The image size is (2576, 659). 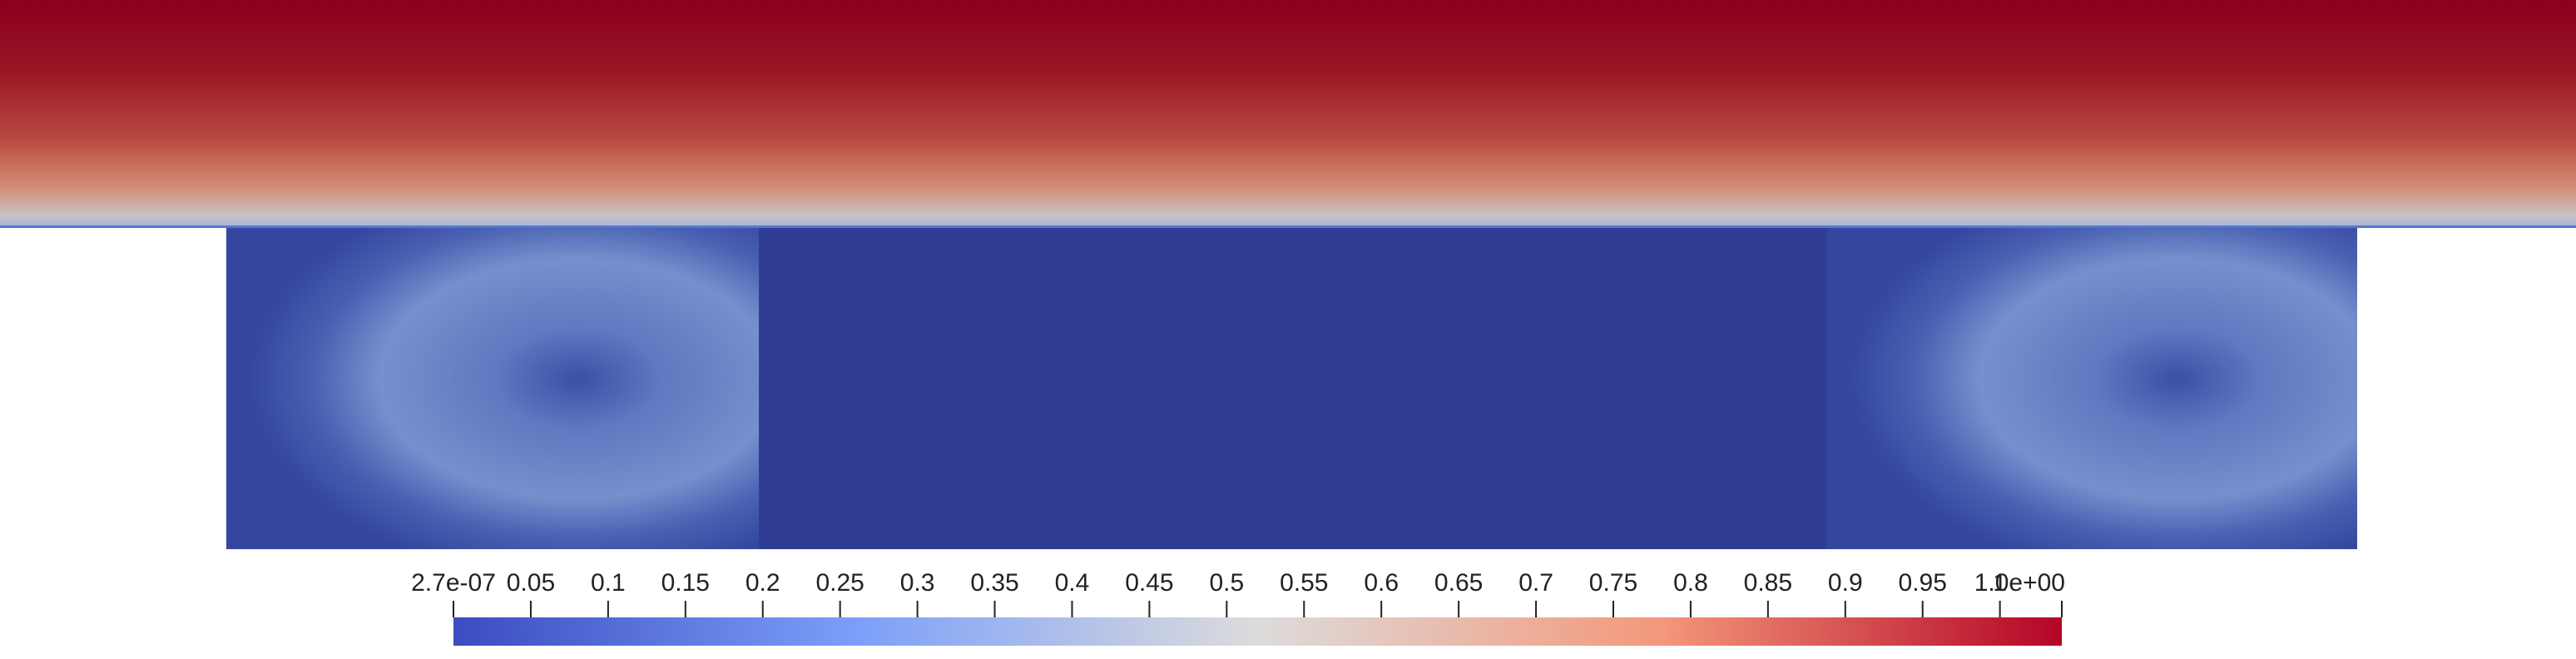 What do you see at coordinates (1073, 583) in the screenshot?
I see `tick-label: 0.4` at bounding box center [1073, 583].